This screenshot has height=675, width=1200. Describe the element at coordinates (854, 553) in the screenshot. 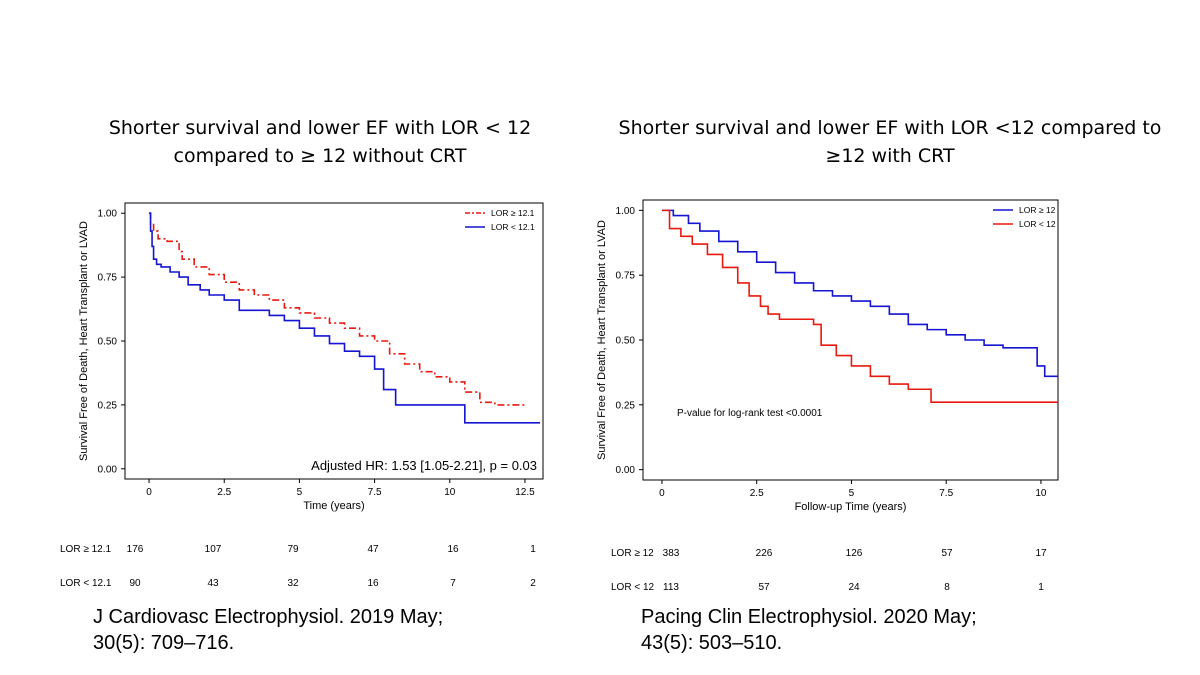

I see `risk-count: 126` at that location.